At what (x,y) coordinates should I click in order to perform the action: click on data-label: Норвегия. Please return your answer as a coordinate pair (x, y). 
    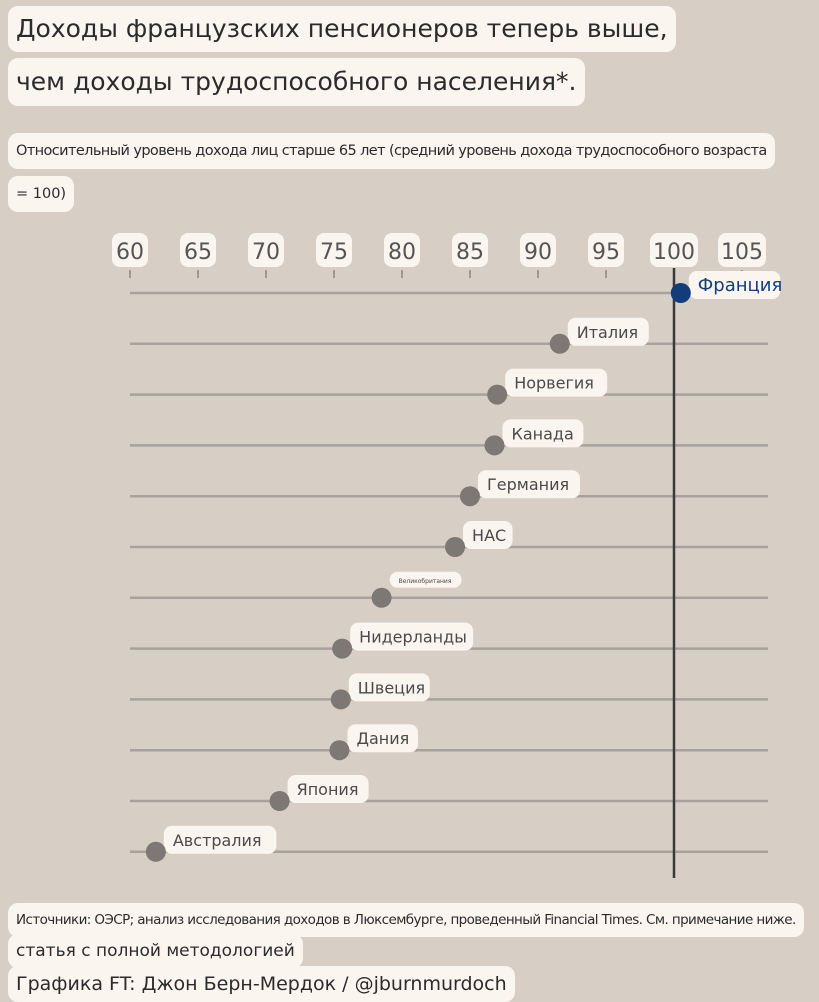
    Looking at the image, I should click on (554, 383).